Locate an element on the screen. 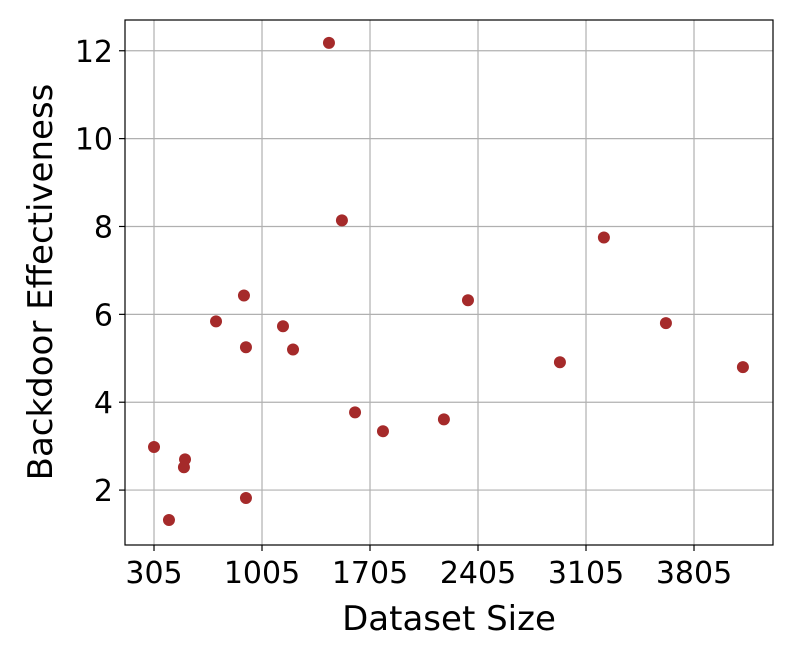 Image resolution: width=793 pixels, height=665 pixels. x-tick-label: 1705 is located at coordinates (370, 573).